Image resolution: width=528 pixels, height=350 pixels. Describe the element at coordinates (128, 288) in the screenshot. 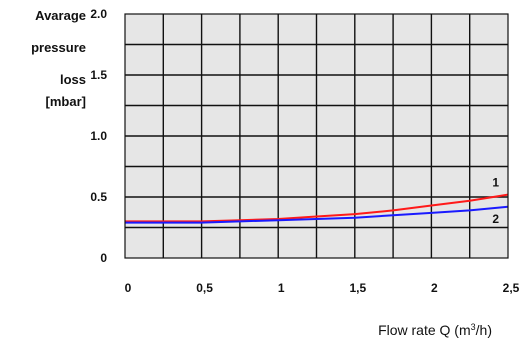

I see `x-tick-label: 0` at that location.